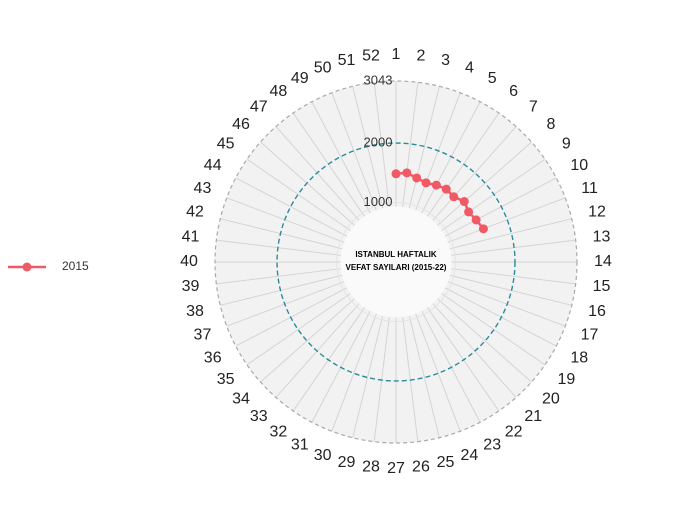 Image resolution: width=696 pixels, height=522 pixels. I want to click on x-tick-label: 12, so click(597, 212).